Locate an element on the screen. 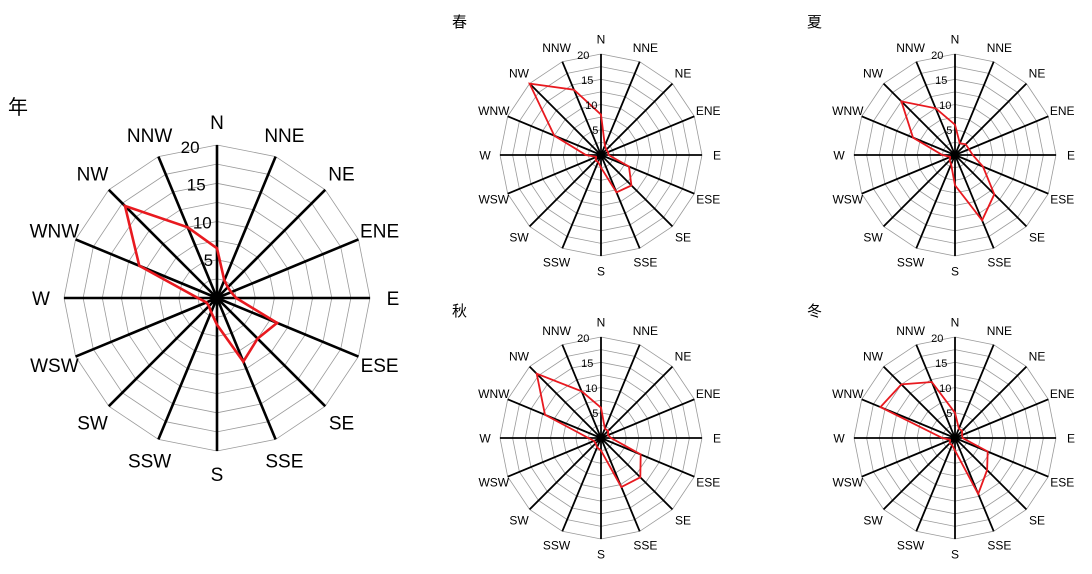 The width and height of the screenshot is (1092, 574). panel-title: 冬 is located at coordinates (814, 311).